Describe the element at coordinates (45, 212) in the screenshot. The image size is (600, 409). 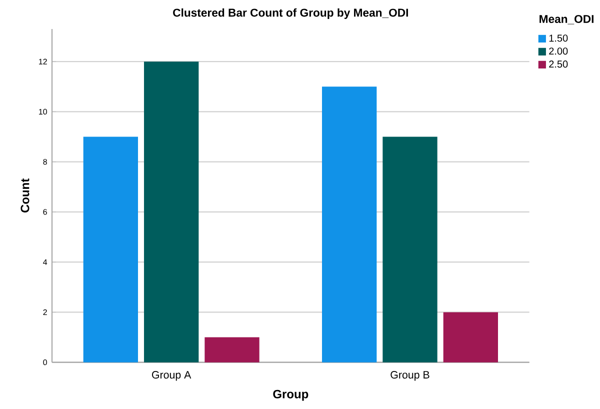
I see `y-tick-label: 6` at that location.